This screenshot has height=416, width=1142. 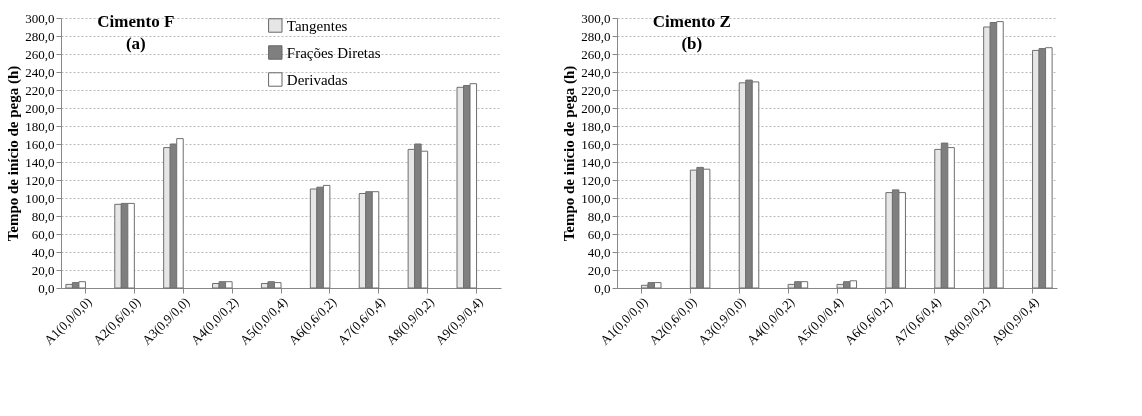 I want to click on text: (a), so click(x=135, y=43).